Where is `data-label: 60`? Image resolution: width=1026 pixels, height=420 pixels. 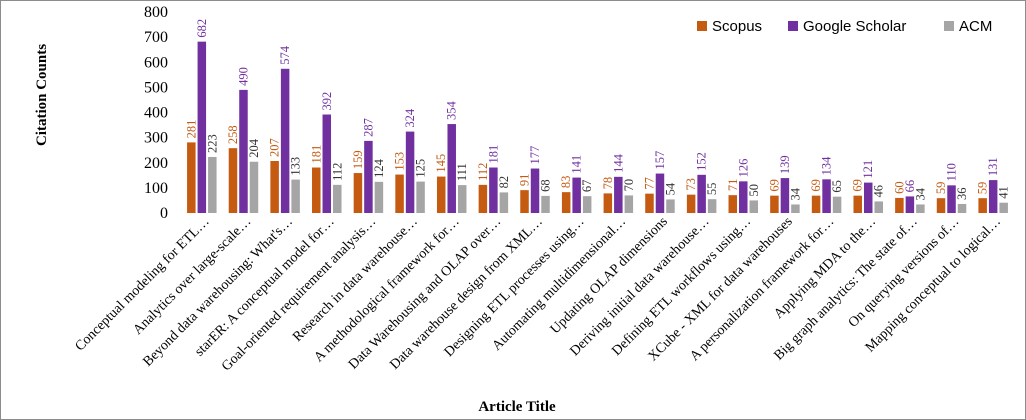
data-label: 60 is located at coordinates (899, 187).